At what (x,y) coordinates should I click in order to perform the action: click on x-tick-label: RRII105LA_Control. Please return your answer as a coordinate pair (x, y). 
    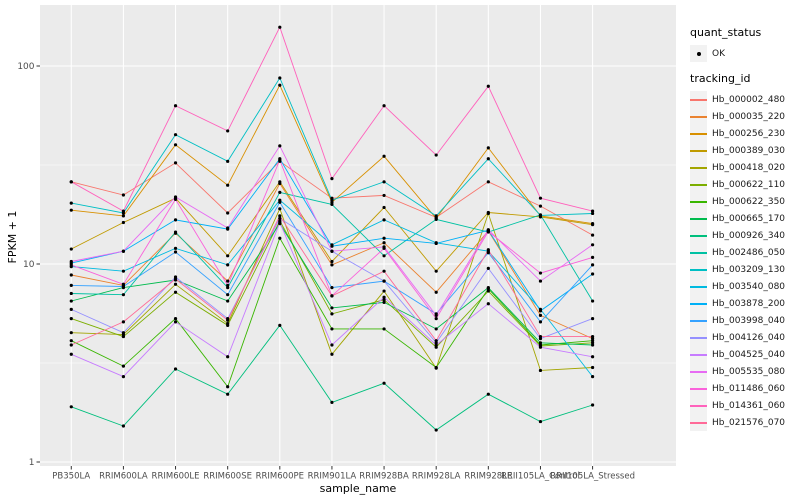
    Looking at the image, I should click on (540, 477).